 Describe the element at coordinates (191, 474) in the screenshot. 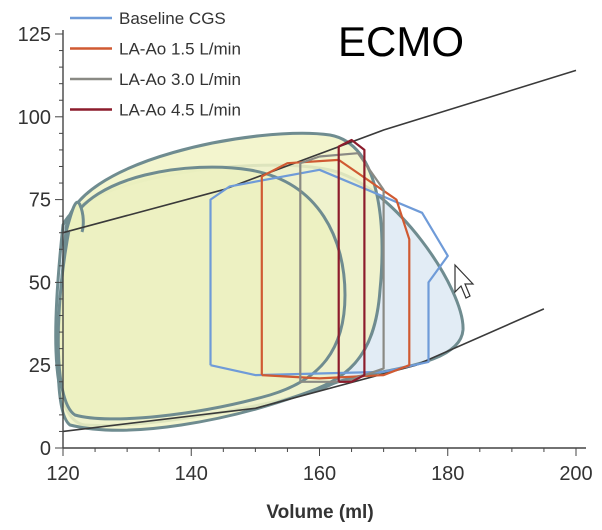

I see `x-tick-label: 140` at that location.